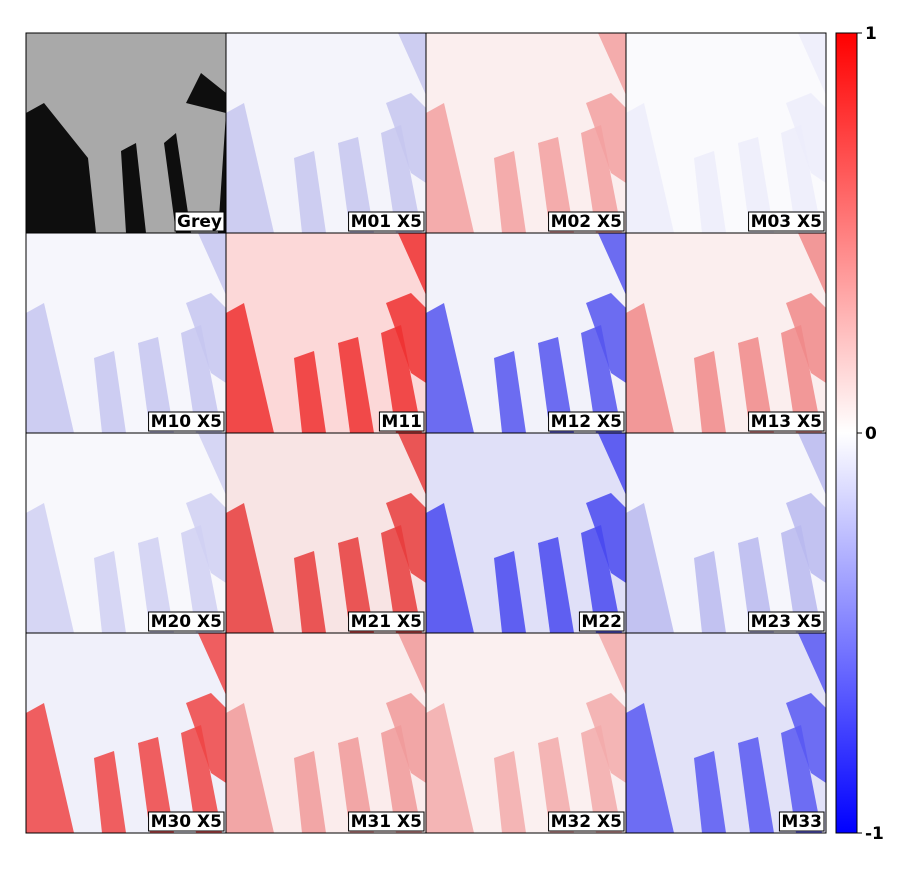 Image resolution: width=911 pixels, height=872 pixels. Describe the element at coordinates (526, 133) in the screenshot. I see `panel: M02 X5` at that location.